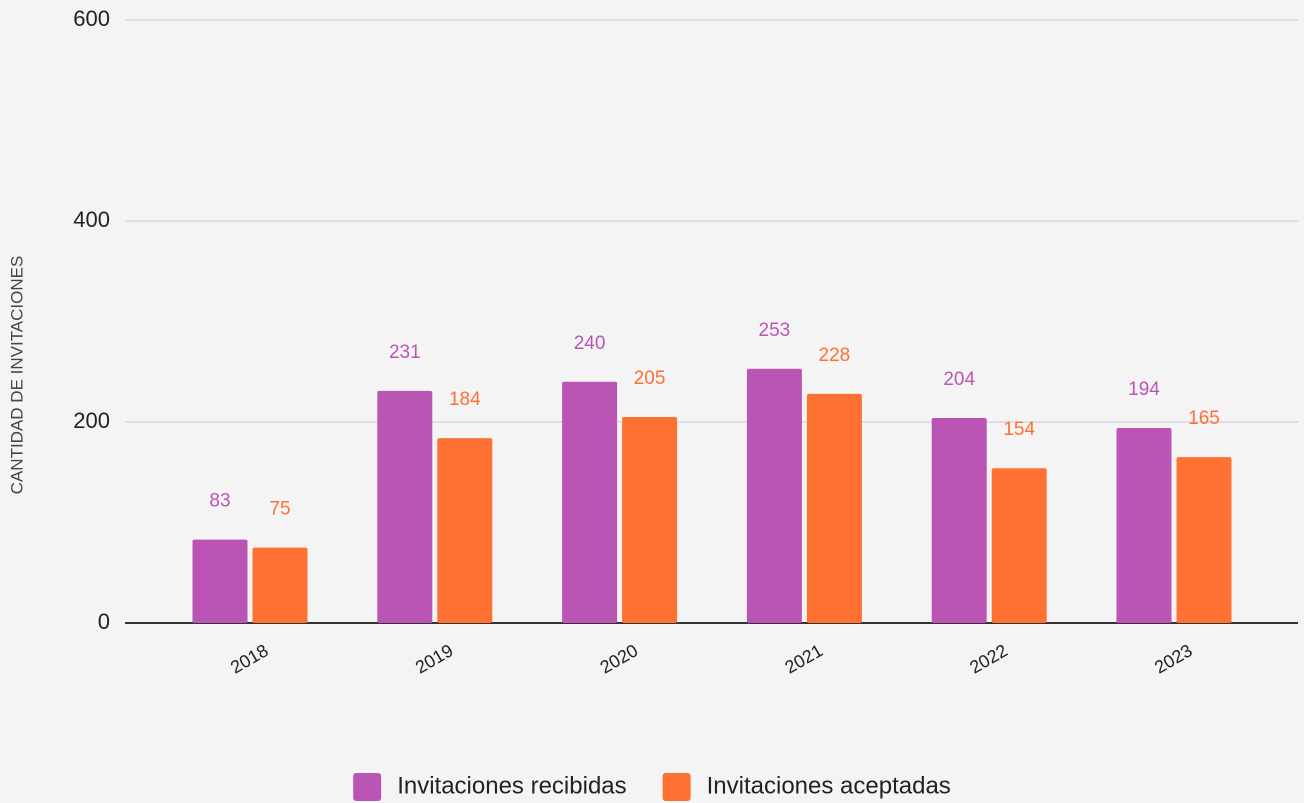 This screenshot has height=803, width=1304. What do you see at coordinates (405, 352) in the screenshot?
I see `data-label: 231` at bounding box center [405, 352].